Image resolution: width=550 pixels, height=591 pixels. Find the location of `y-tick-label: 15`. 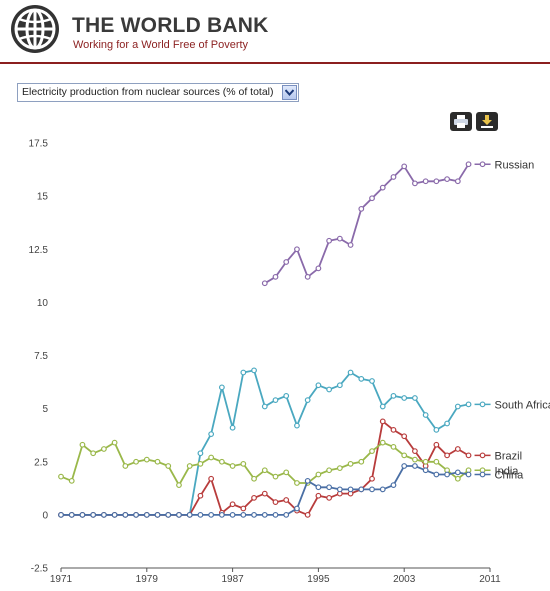

y-tick-label: 15 is located at coordinates (43, 197).